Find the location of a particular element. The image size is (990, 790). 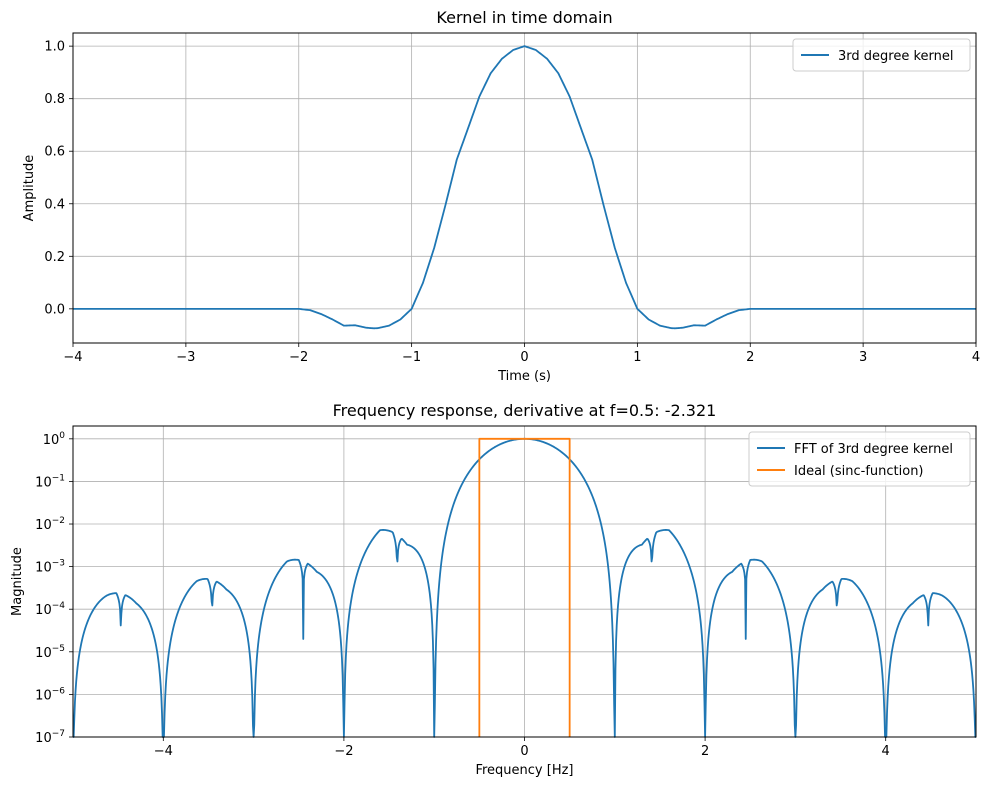

ideal-series-line is located at coordinates (524, 587).